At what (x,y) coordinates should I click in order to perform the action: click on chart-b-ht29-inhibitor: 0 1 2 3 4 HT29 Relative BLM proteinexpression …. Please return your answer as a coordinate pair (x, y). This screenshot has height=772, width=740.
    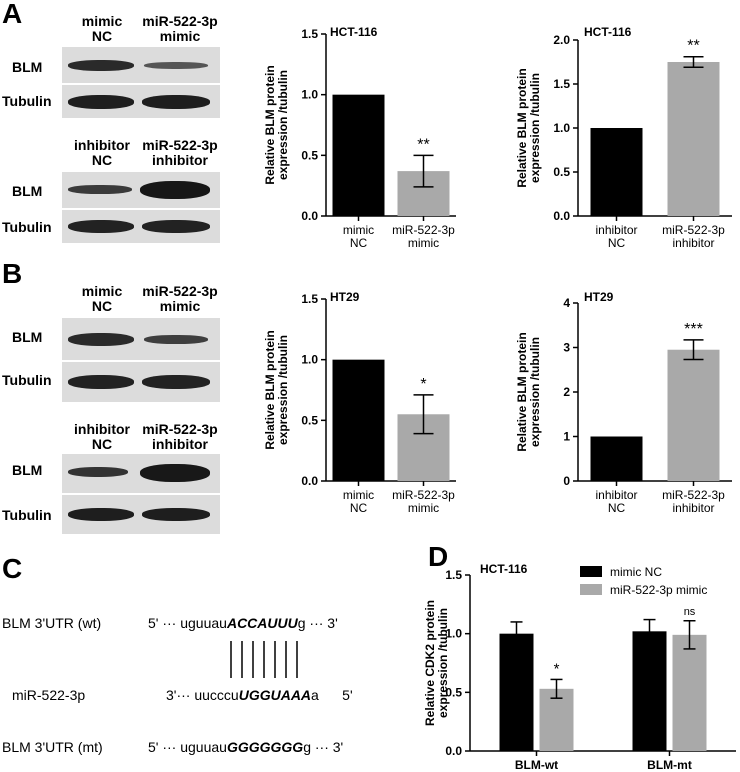
    Looking at the image, I should click on (623, 402).